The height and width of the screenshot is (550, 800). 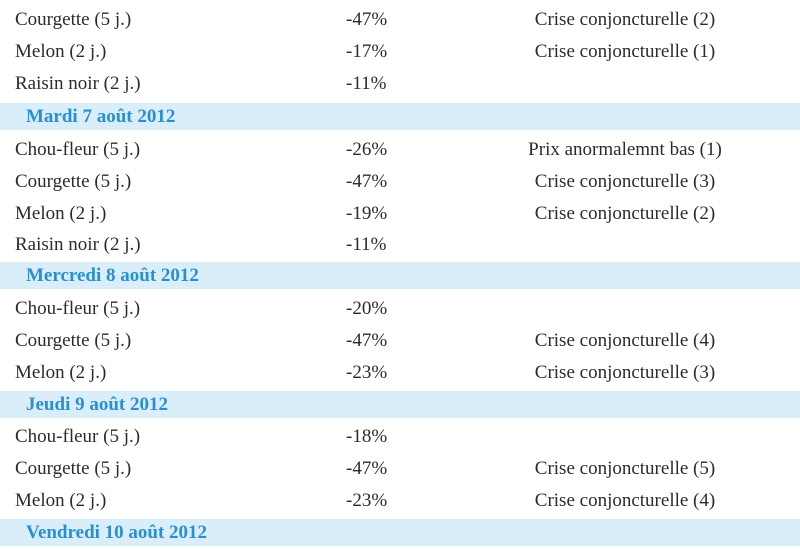 I want to click on price-change: -19%, so click(x=367, y=213).